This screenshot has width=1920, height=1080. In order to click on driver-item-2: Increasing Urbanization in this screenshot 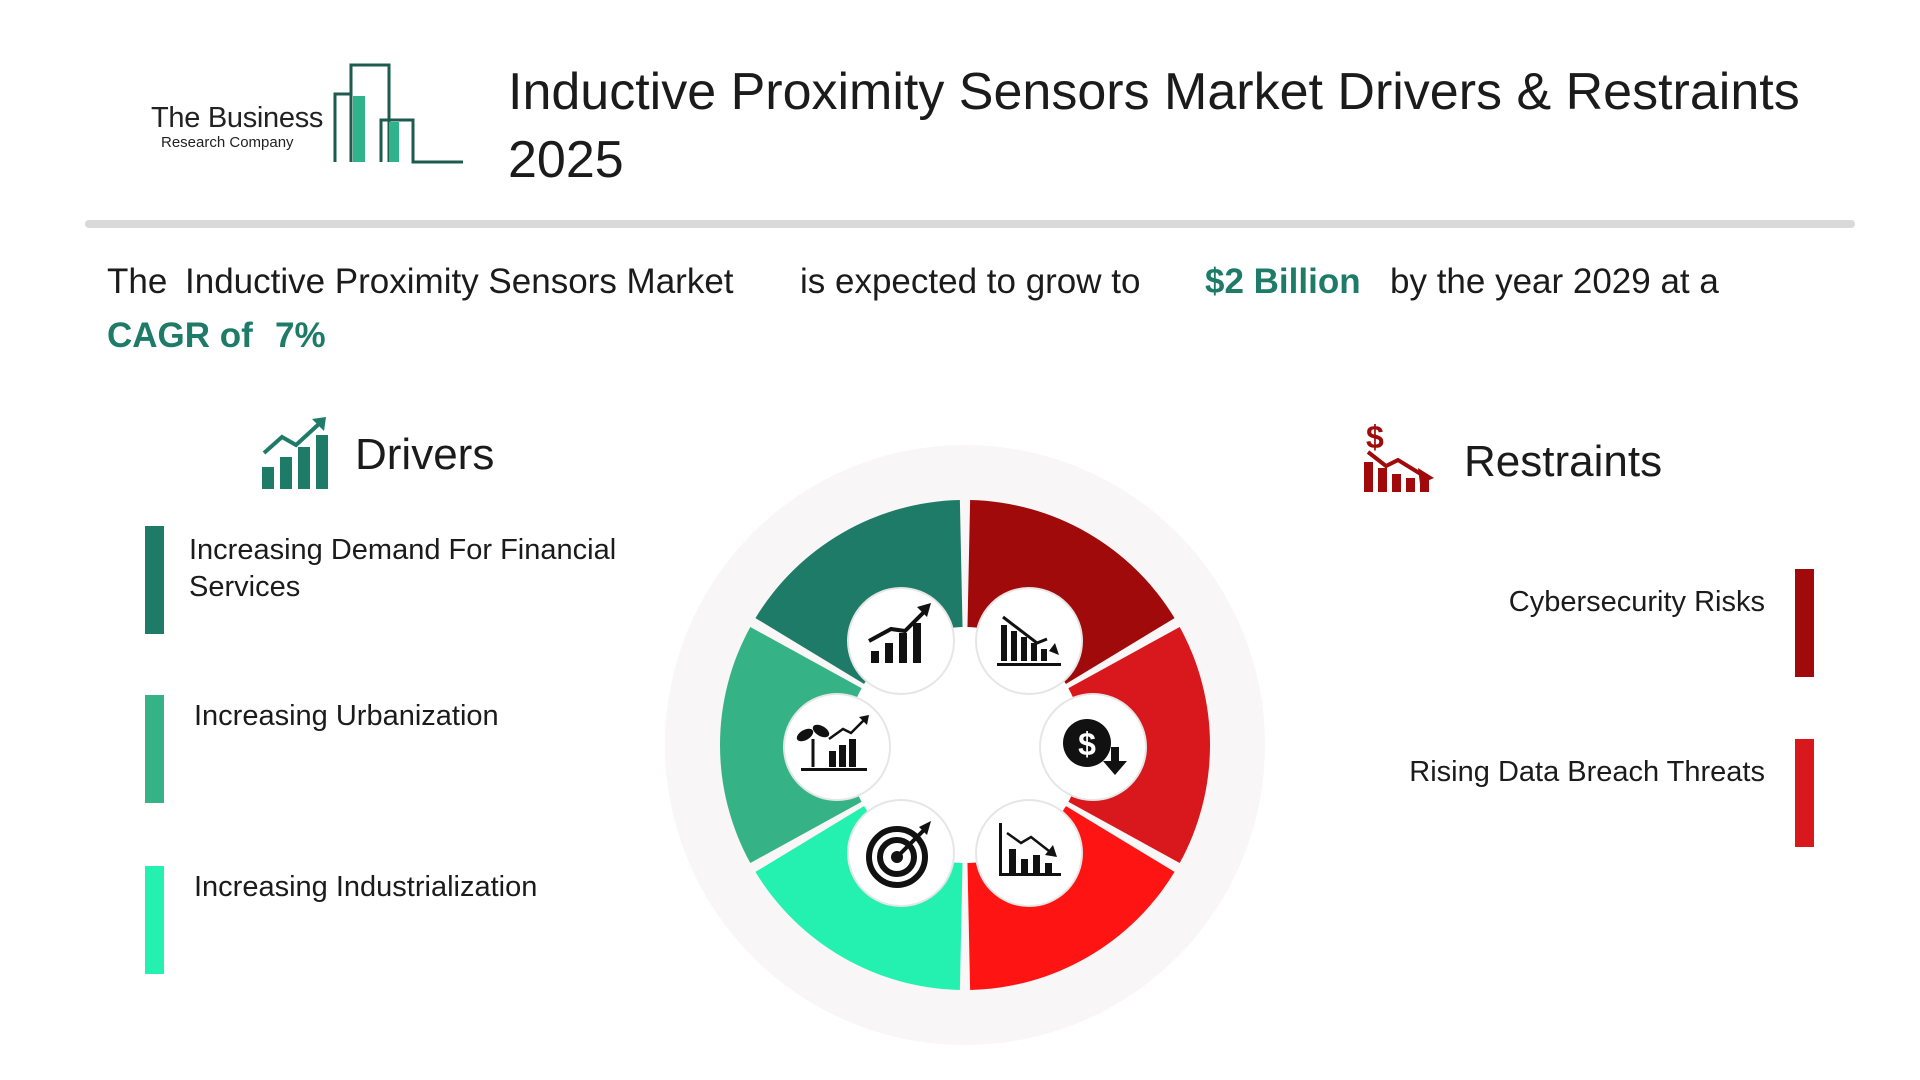, I will do `click(346, 716)`.